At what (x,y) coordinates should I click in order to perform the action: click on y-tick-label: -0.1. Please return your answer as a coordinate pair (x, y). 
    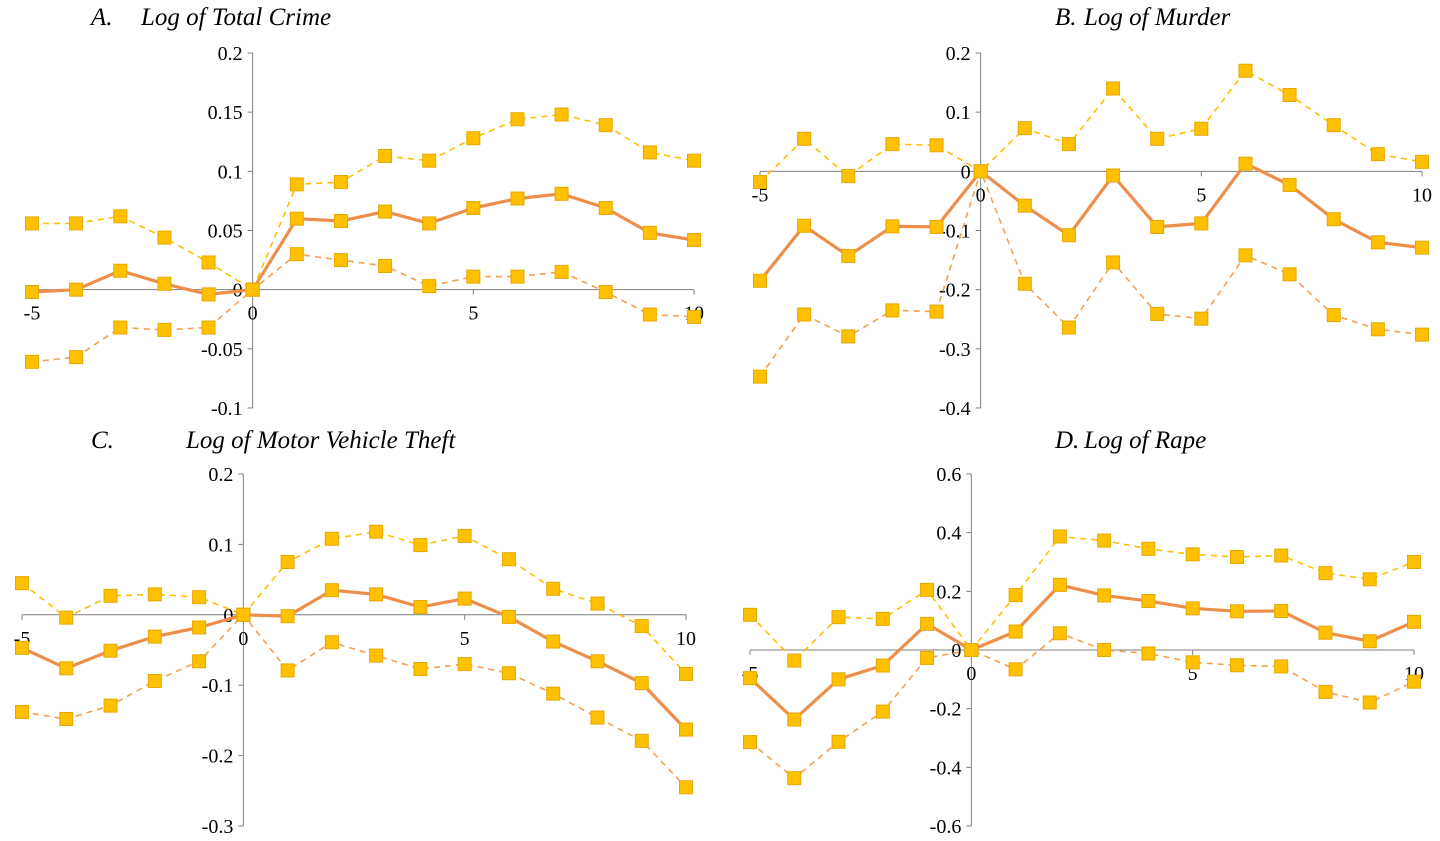
    Looking at the image, I should click on (218, 686).